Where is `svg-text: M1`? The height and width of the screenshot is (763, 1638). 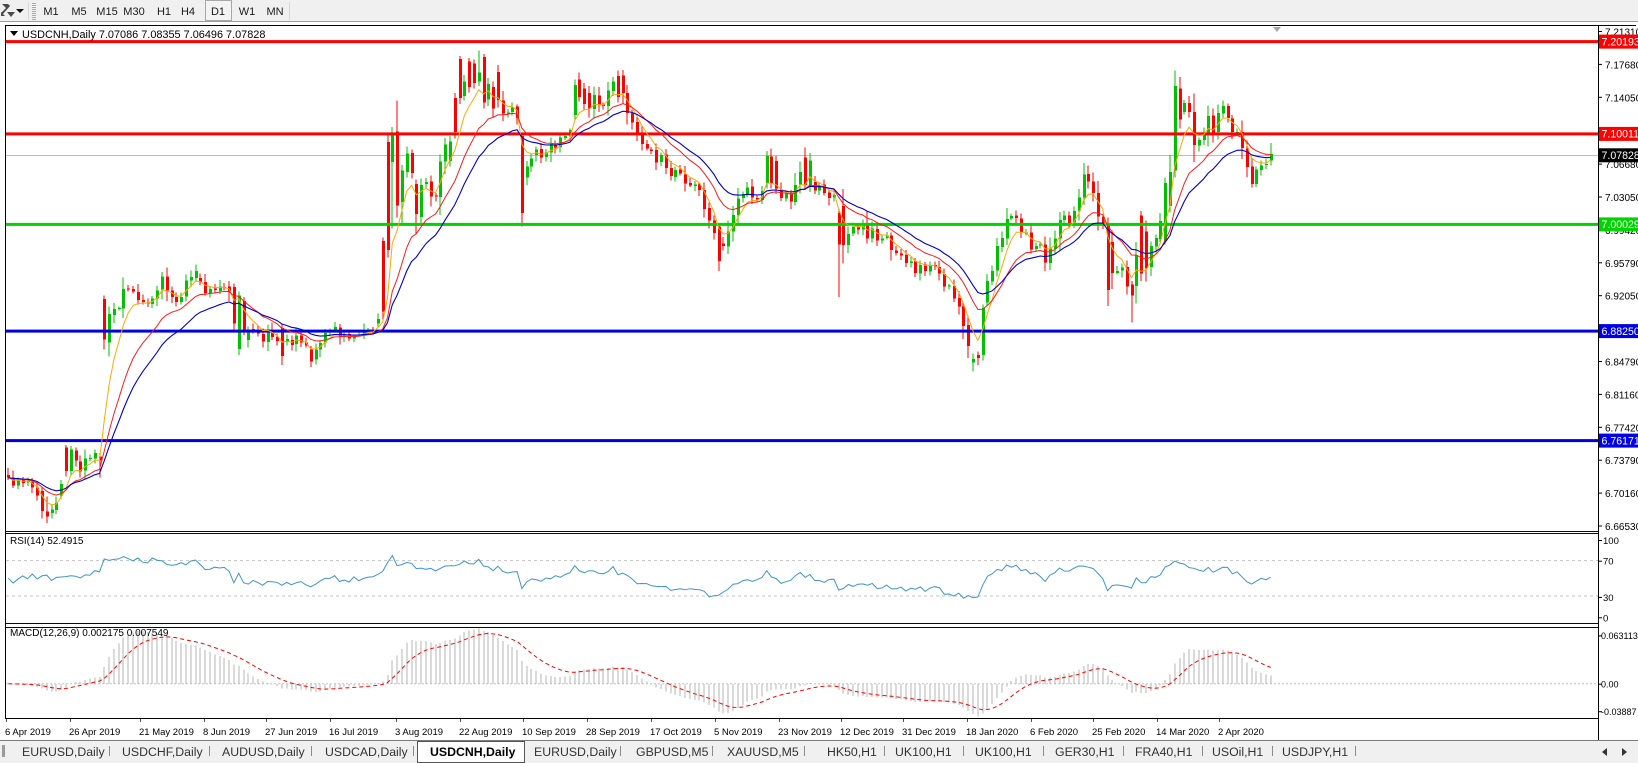 svg-text: M1 is located at coordinates (50, 12).